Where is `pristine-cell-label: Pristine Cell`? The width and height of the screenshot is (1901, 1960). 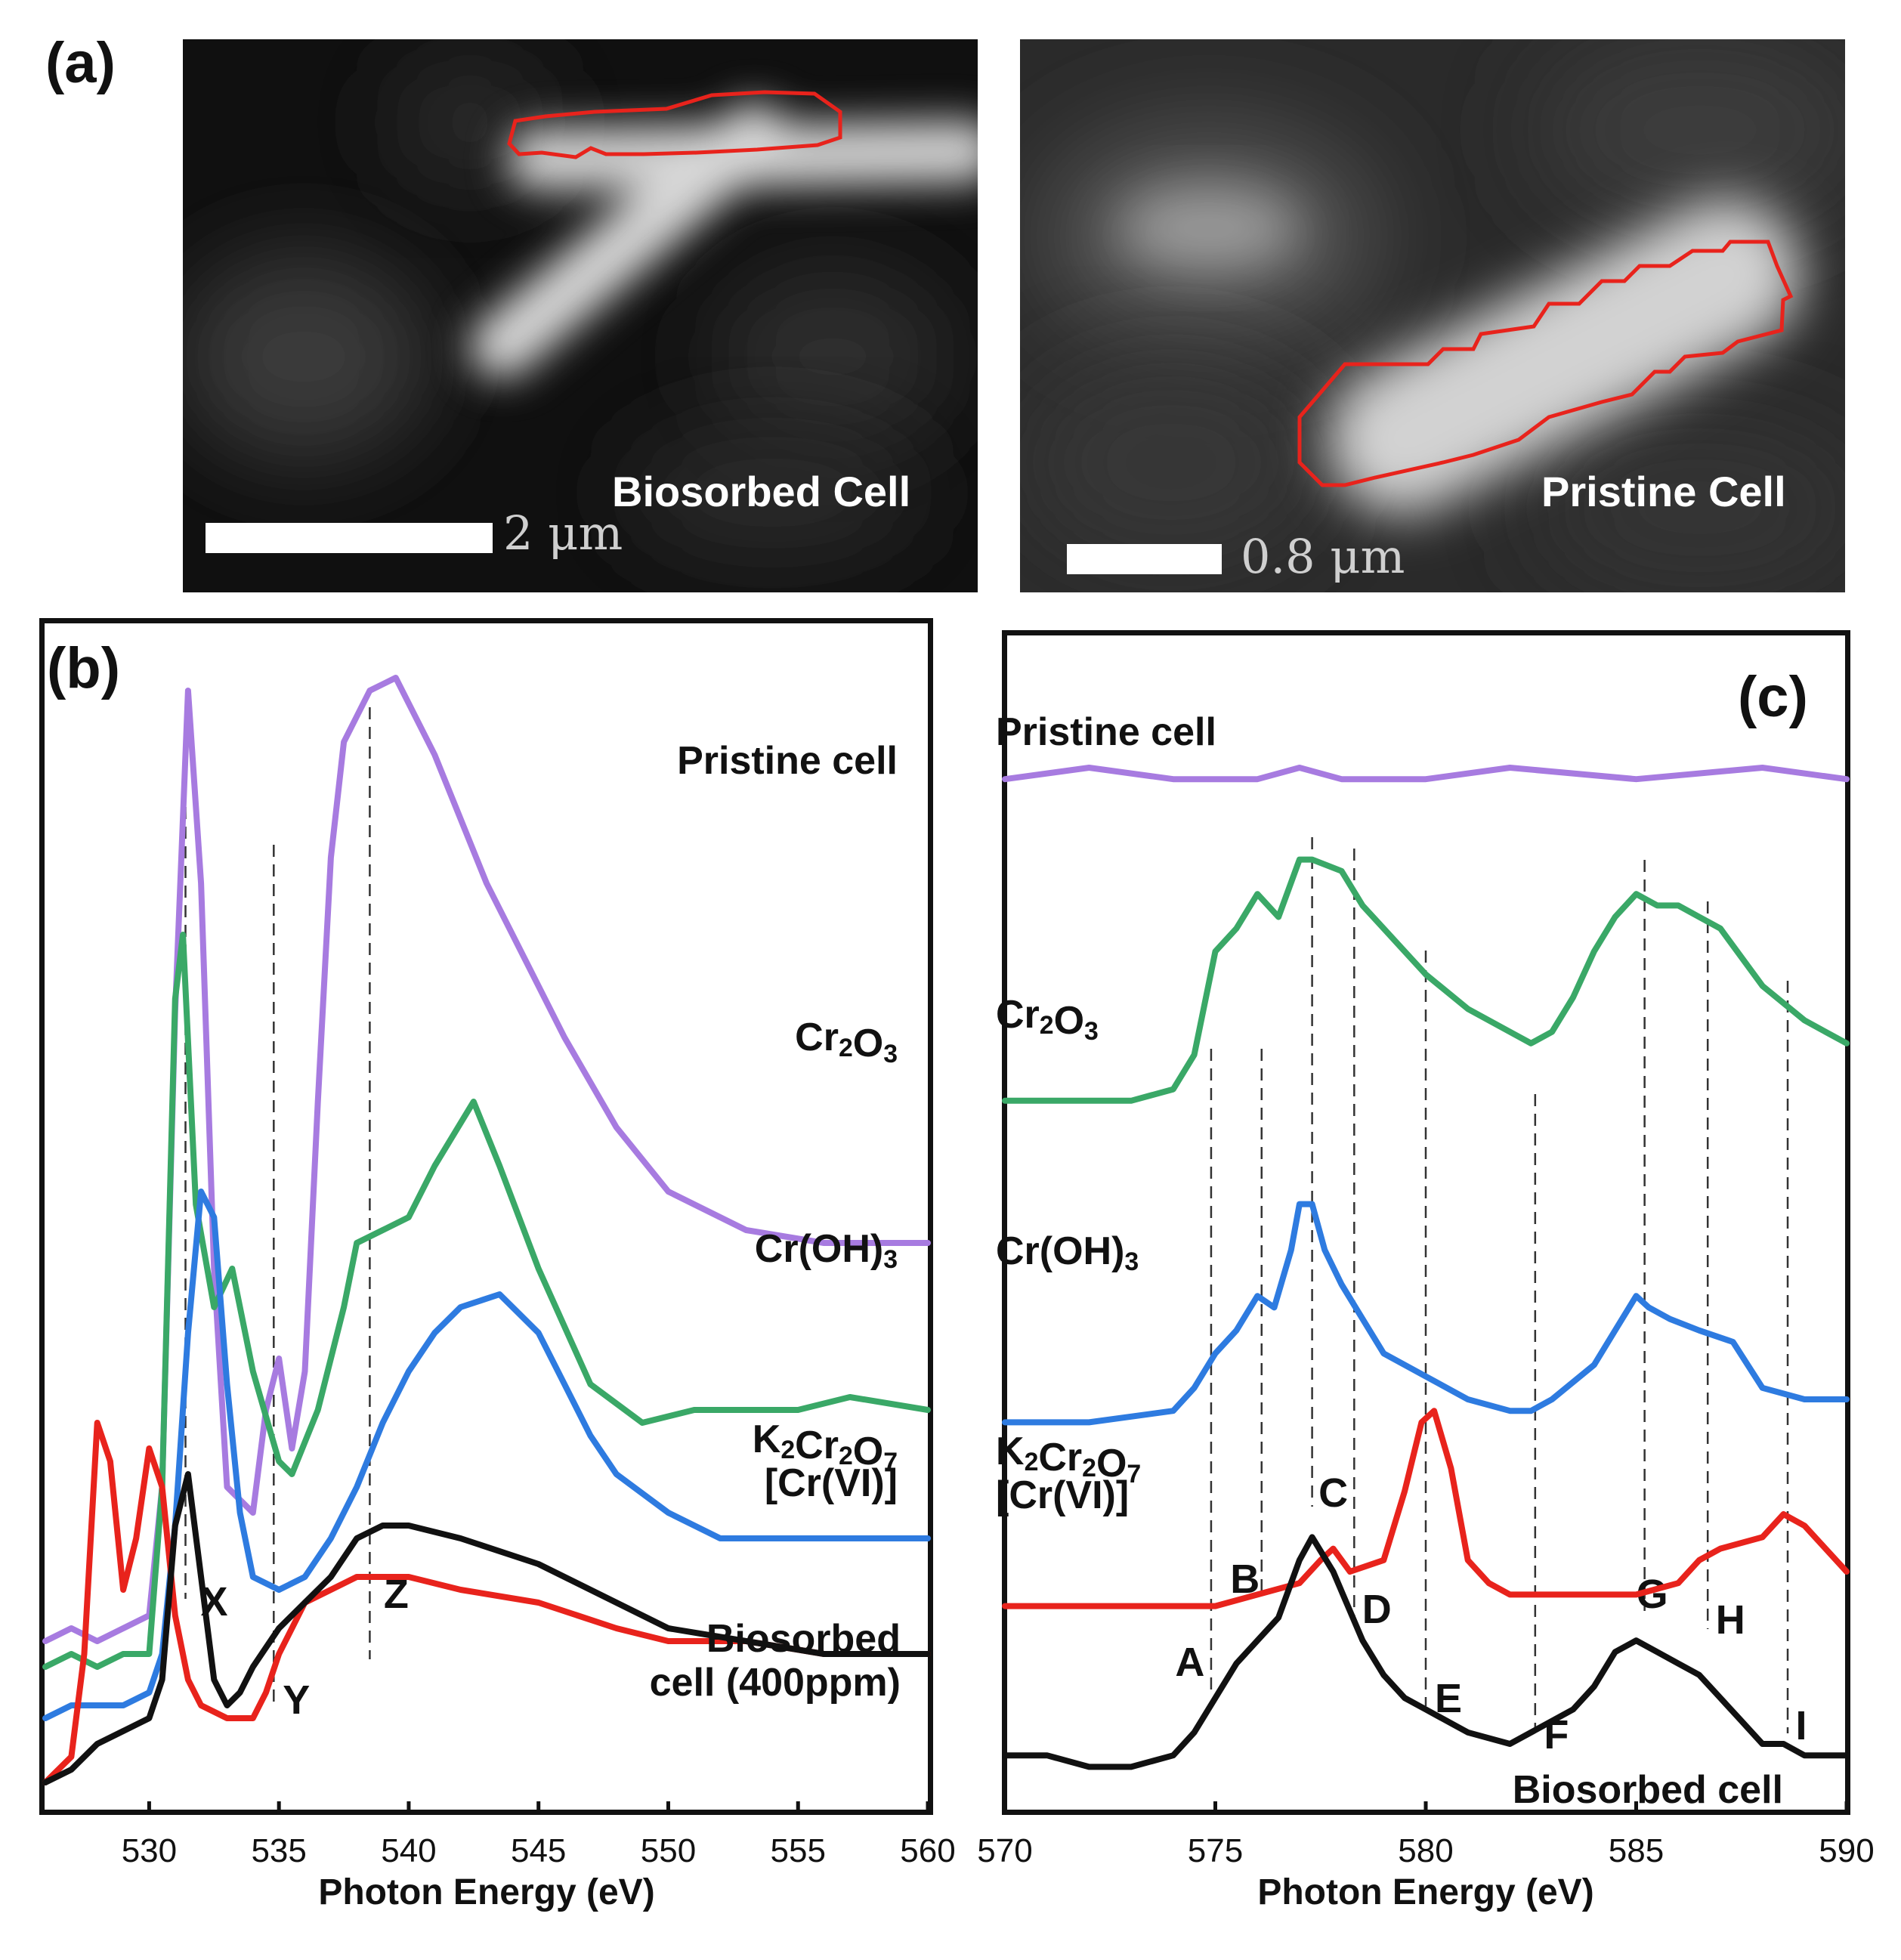 pristine-cell-label: Pristine Cell is located at coordinates (1663, 491).